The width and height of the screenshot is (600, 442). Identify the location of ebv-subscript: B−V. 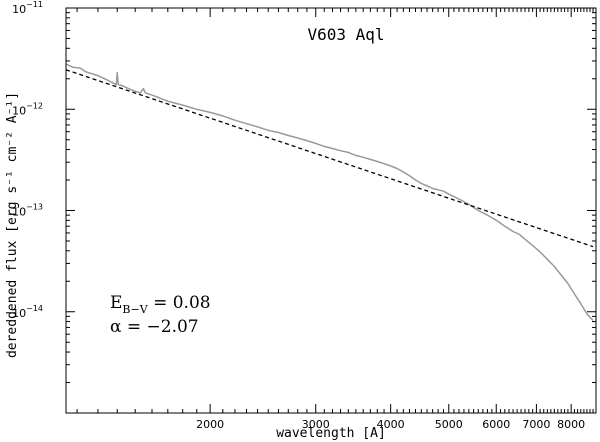
(135, 309).